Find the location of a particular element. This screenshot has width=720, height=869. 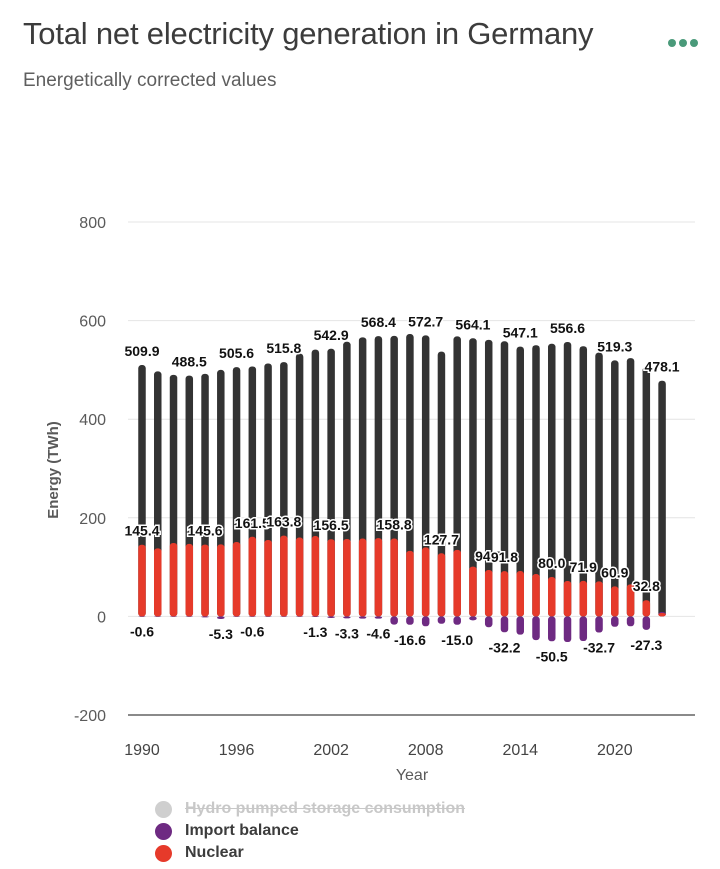

total-data-label: 564.1 is located at coordinates (472, 324).